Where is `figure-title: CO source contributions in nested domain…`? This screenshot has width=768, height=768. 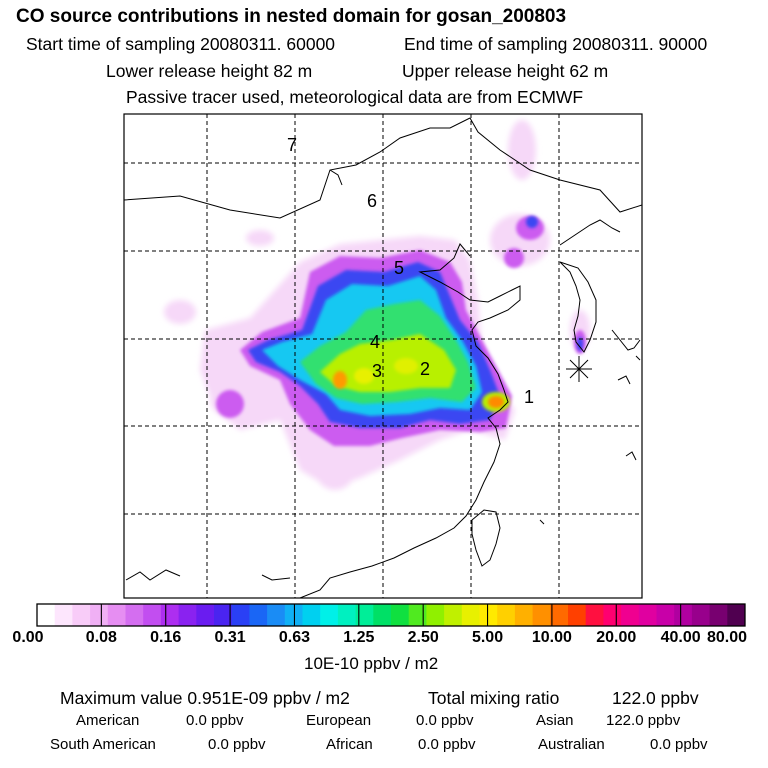 figure-title: CO source contributions in nested domain… is located at coordinates (291, 16).